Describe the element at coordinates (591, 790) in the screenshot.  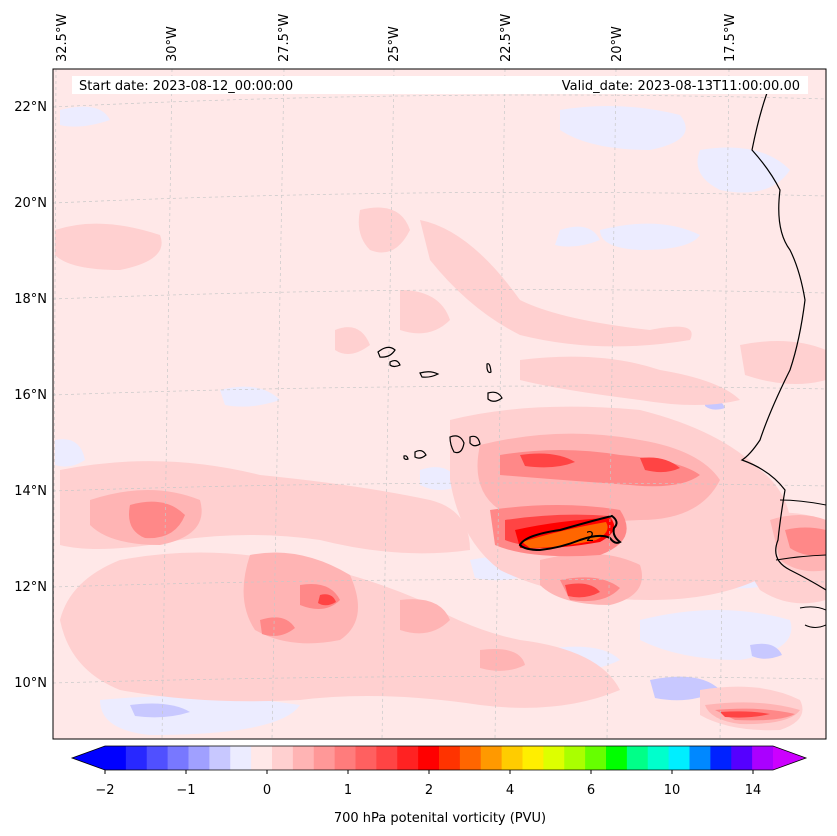
I see `colorbar-tick-label: 6` at that location.